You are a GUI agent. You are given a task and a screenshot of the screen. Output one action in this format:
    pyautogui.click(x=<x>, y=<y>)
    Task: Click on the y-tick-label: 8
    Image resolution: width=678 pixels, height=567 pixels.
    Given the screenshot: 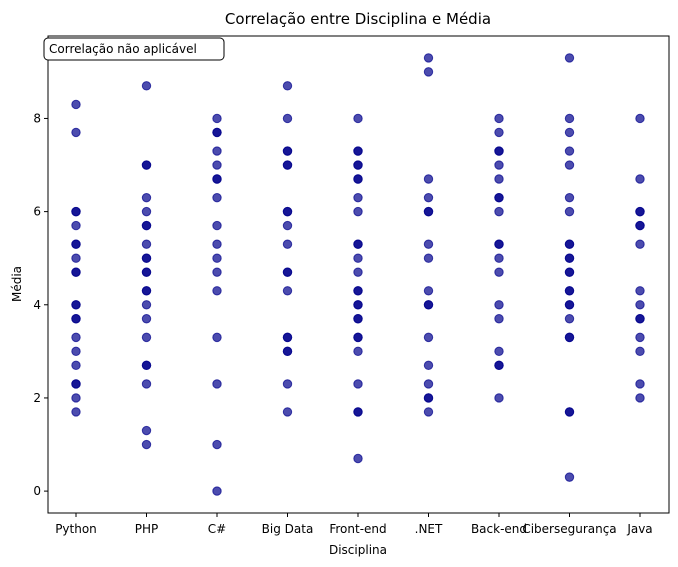 What is the action you would take?
    pyautogui.click(x=37, y=118)
    